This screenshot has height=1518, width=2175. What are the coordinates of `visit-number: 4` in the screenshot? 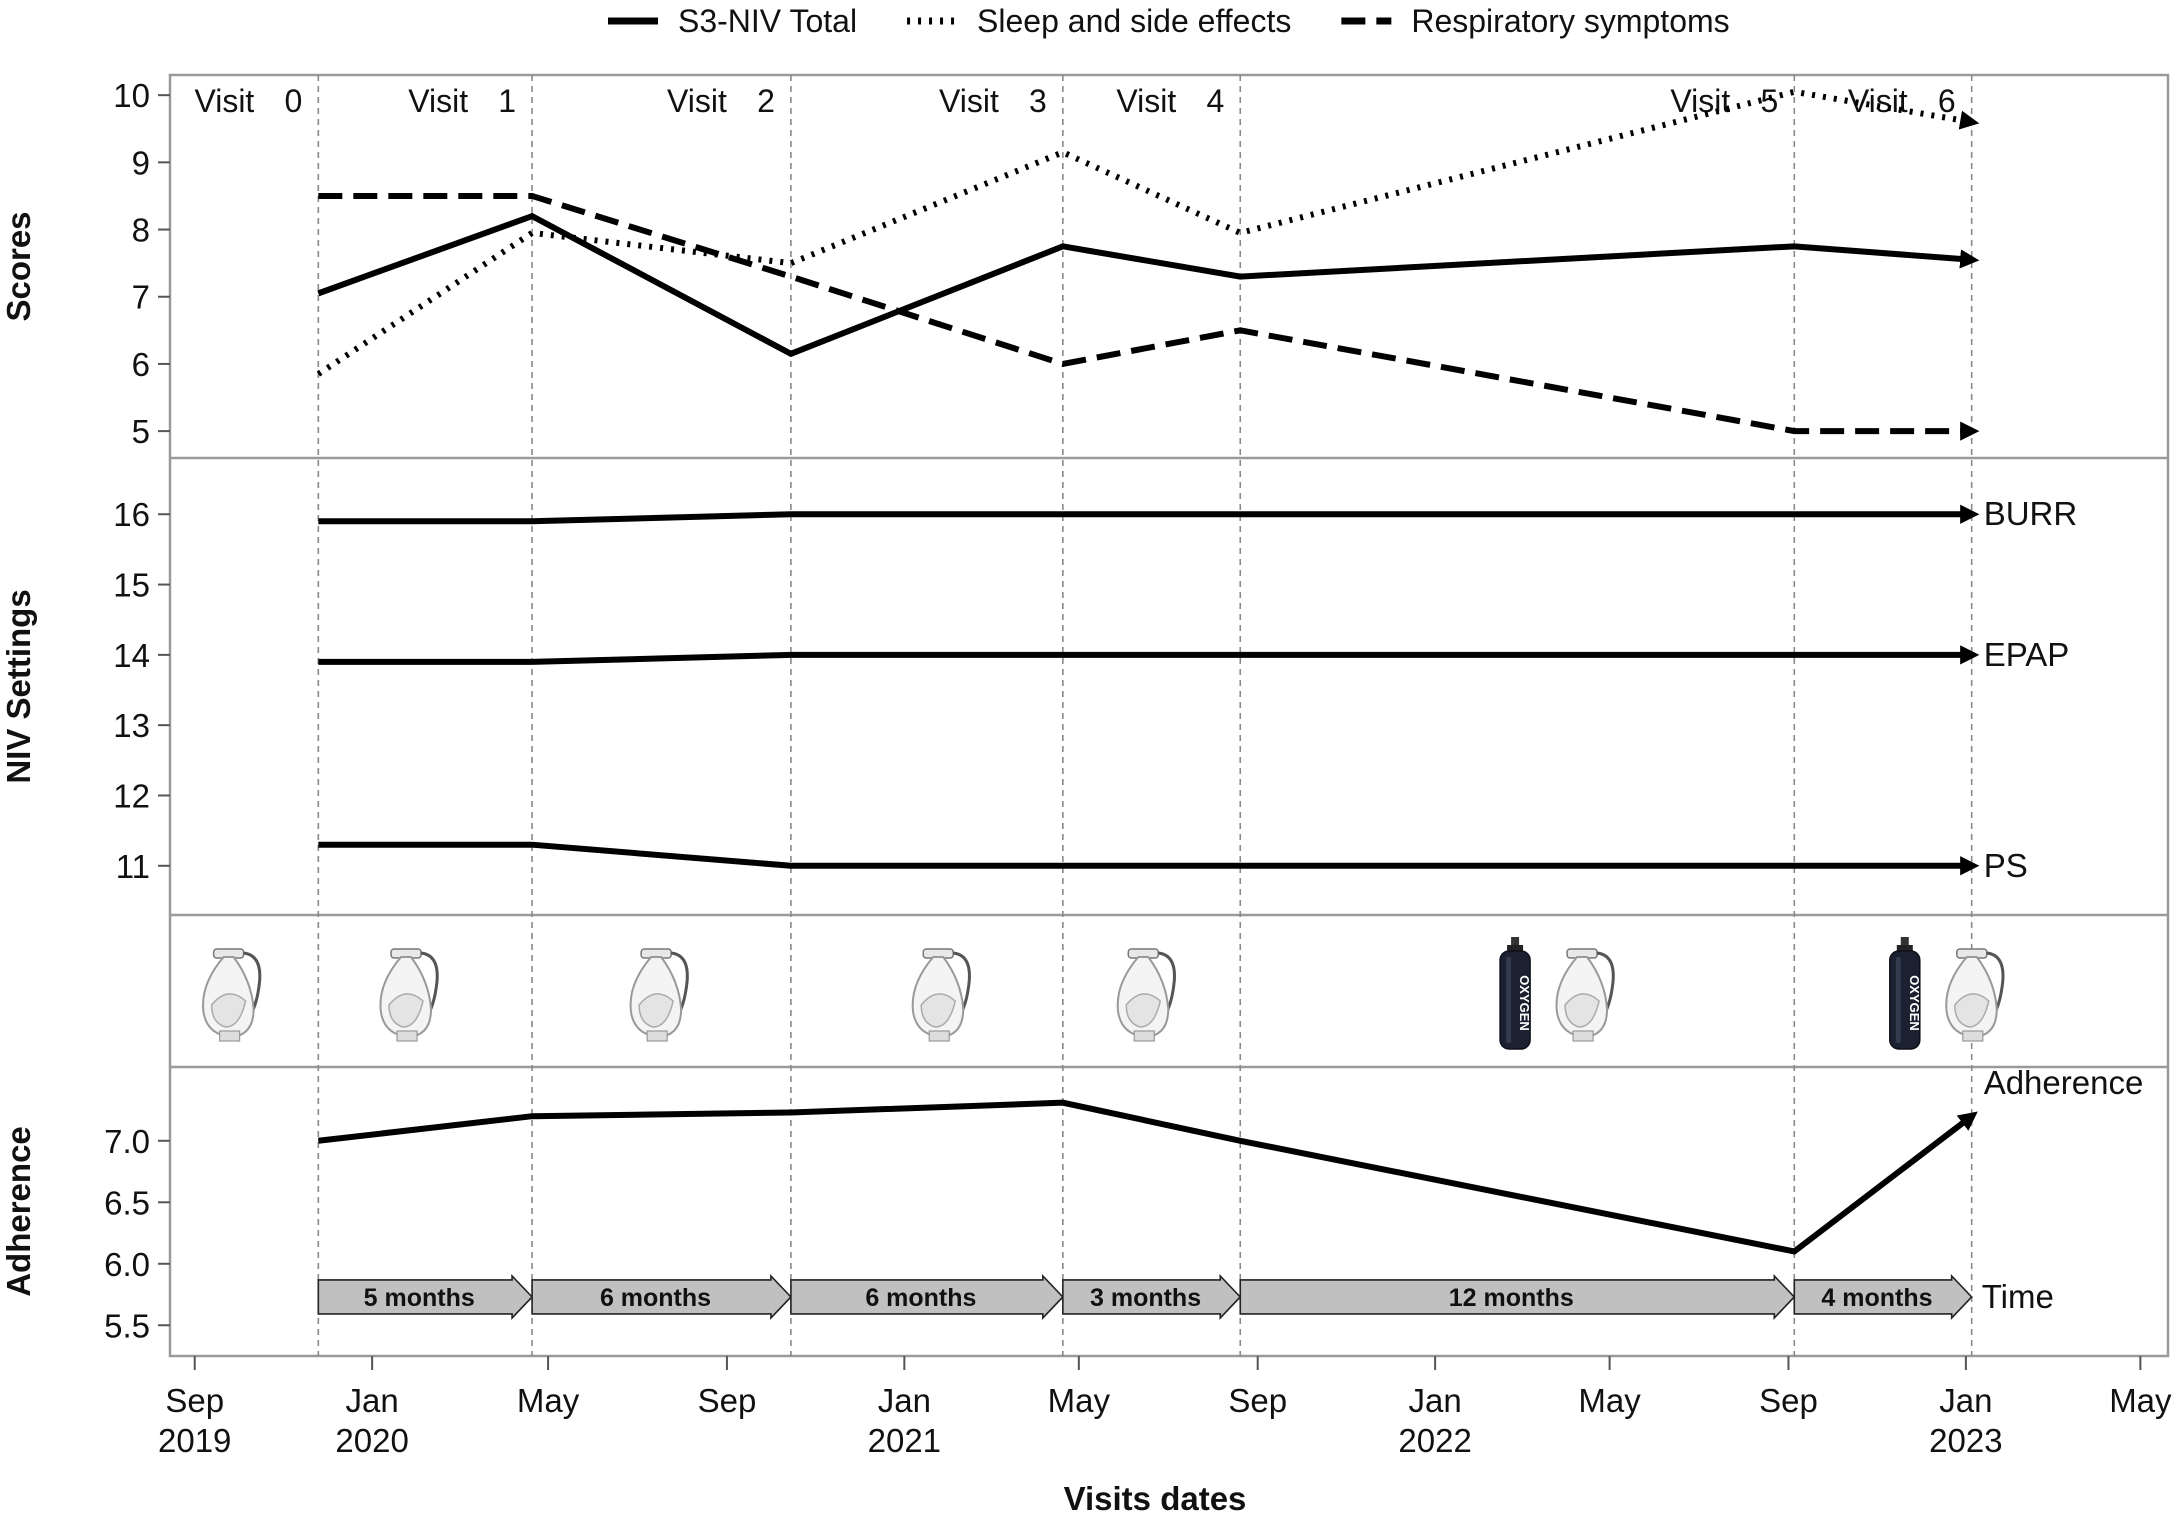 It's located at (1215, 101).